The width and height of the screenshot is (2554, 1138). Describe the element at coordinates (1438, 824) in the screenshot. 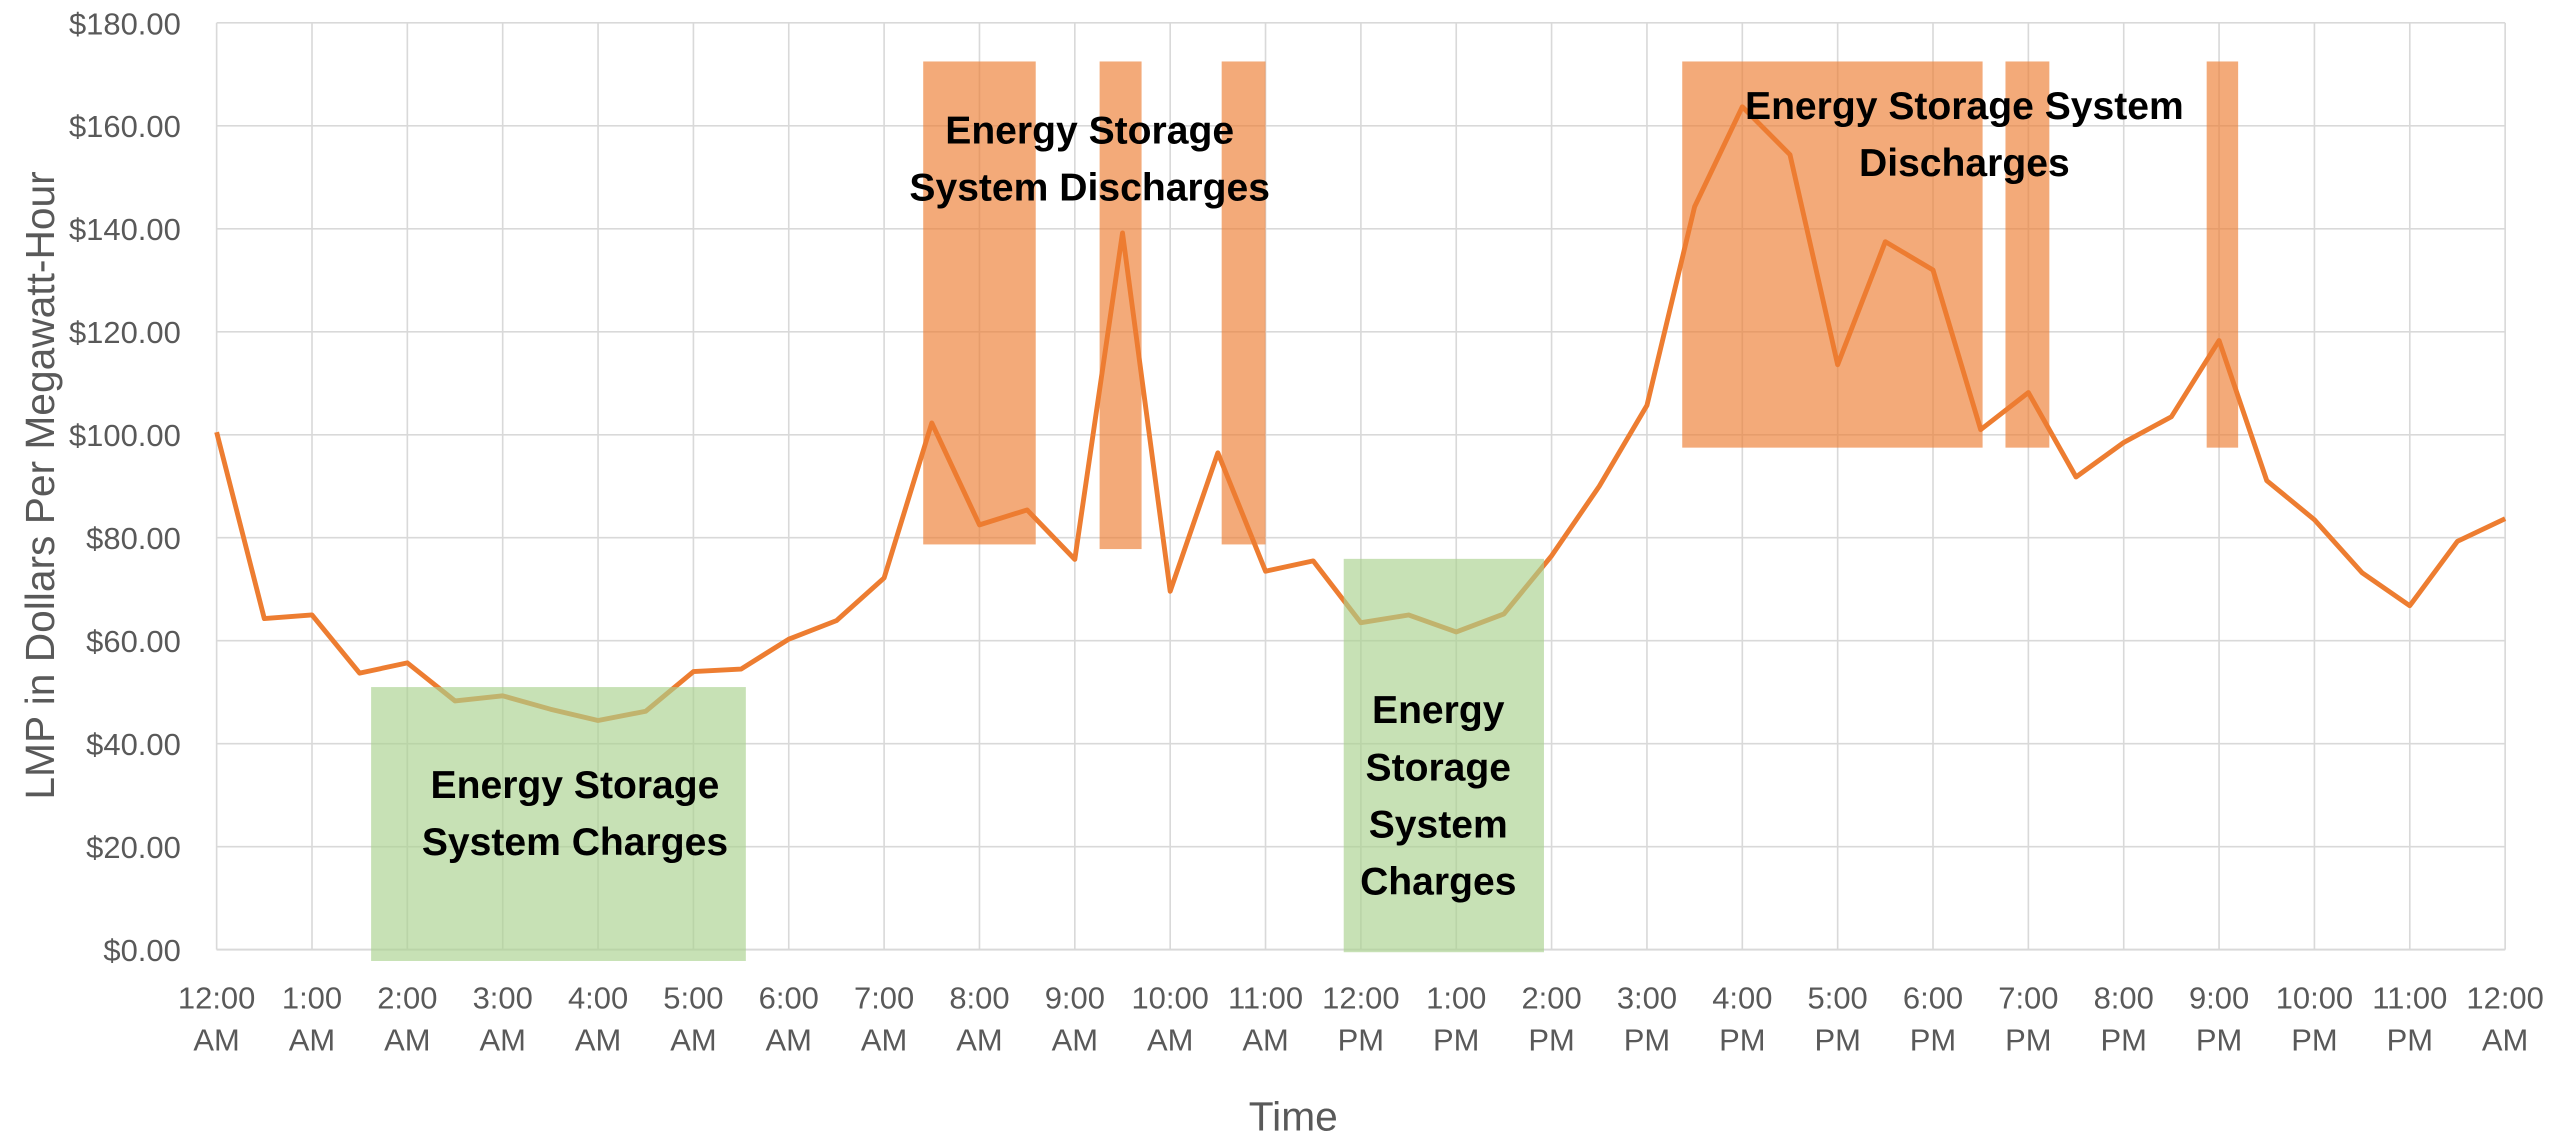

I see `annotation: System` at that location.